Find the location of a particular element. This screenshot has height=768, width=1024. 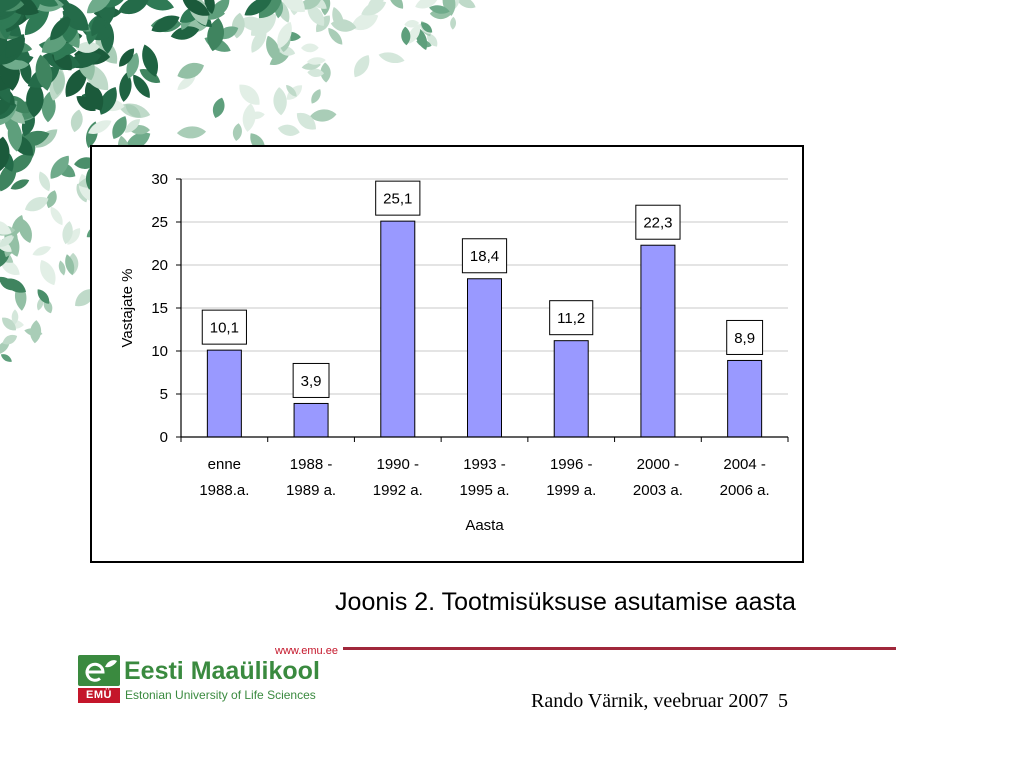

data-label: 18,4 is located at coordinates (484, 256).